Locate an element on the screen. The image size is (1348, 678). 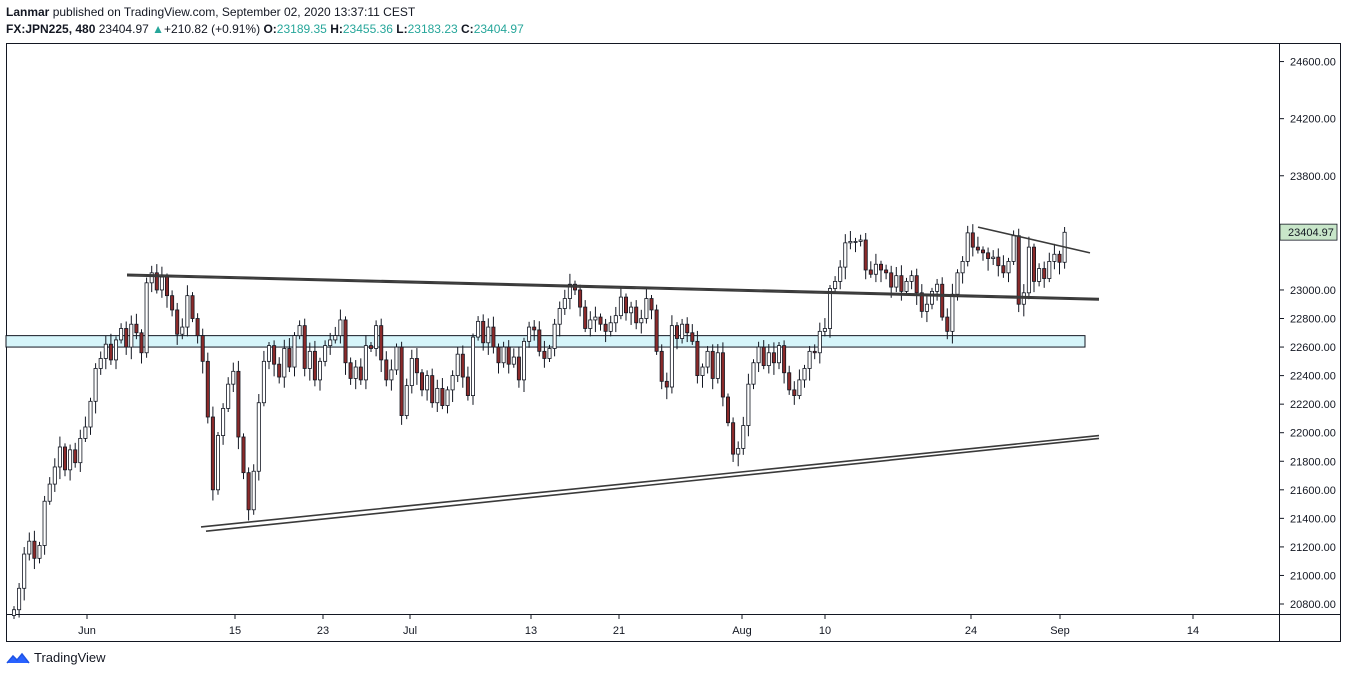
y-tick-label: 21400.00 is located at coordinates (1313, 519).